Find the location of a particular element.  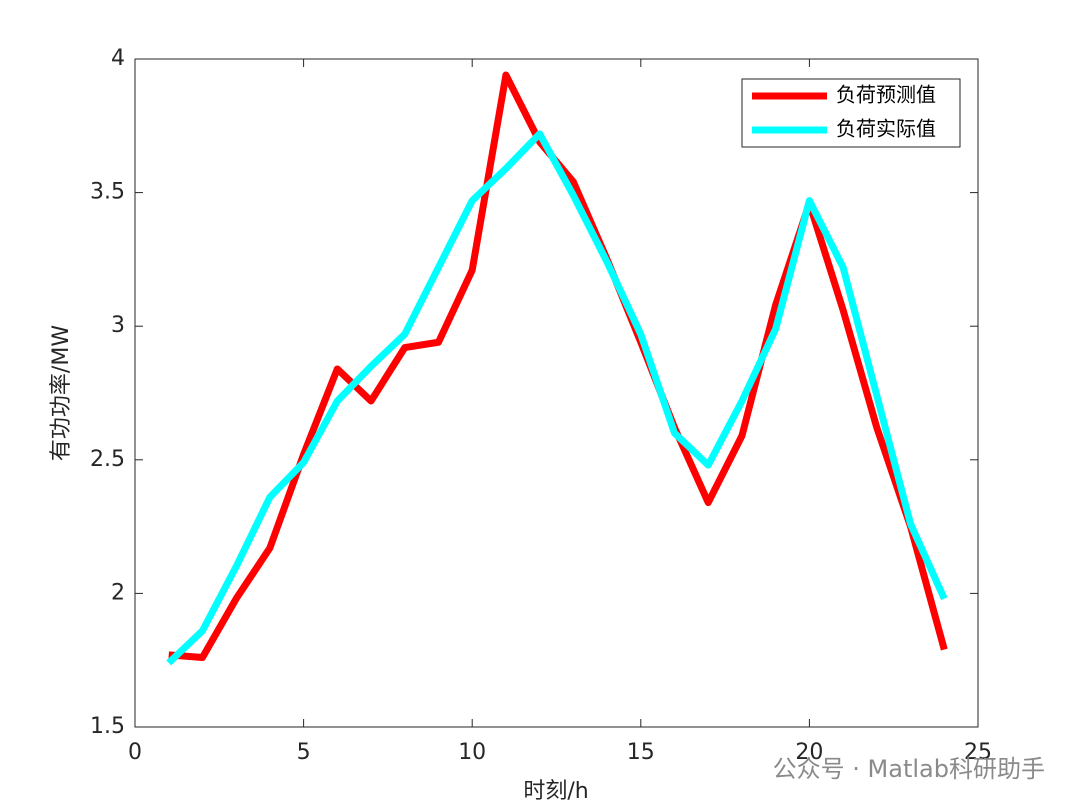

y-axis-label: 有功功率/MW is located at coordinates (61, 393).